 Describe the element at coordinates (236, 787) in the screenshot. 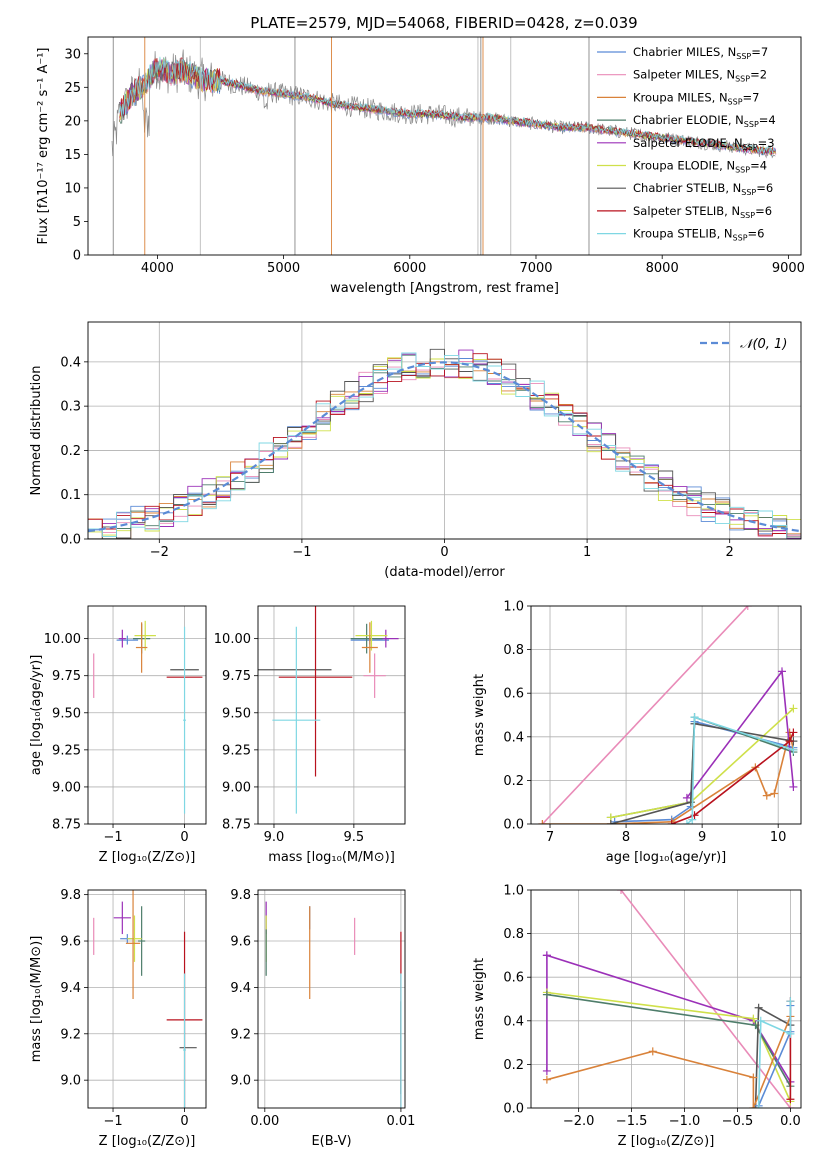

I see `y-tick-label: 9.00` at that location.